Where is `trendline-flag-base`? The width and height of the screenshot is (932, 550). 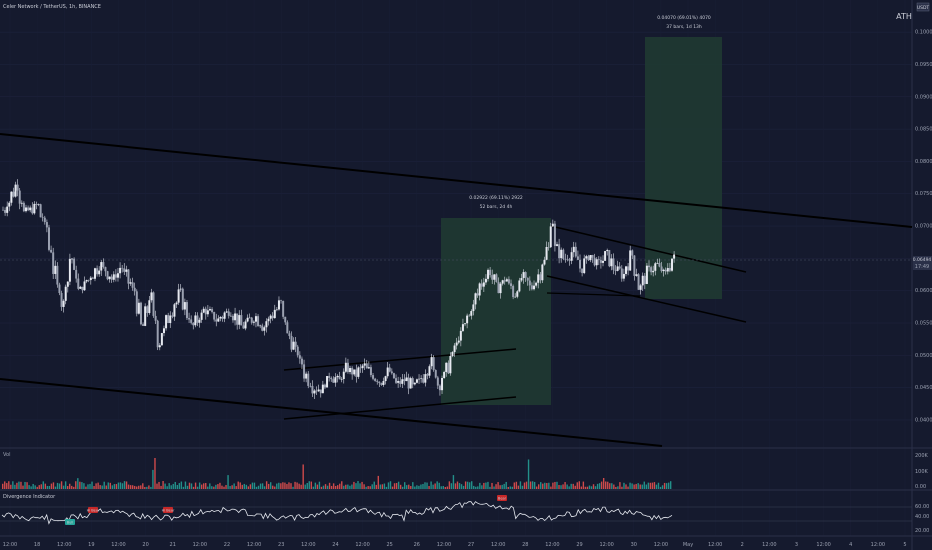
trendline-flag-base is located at coordinates (593, 294).